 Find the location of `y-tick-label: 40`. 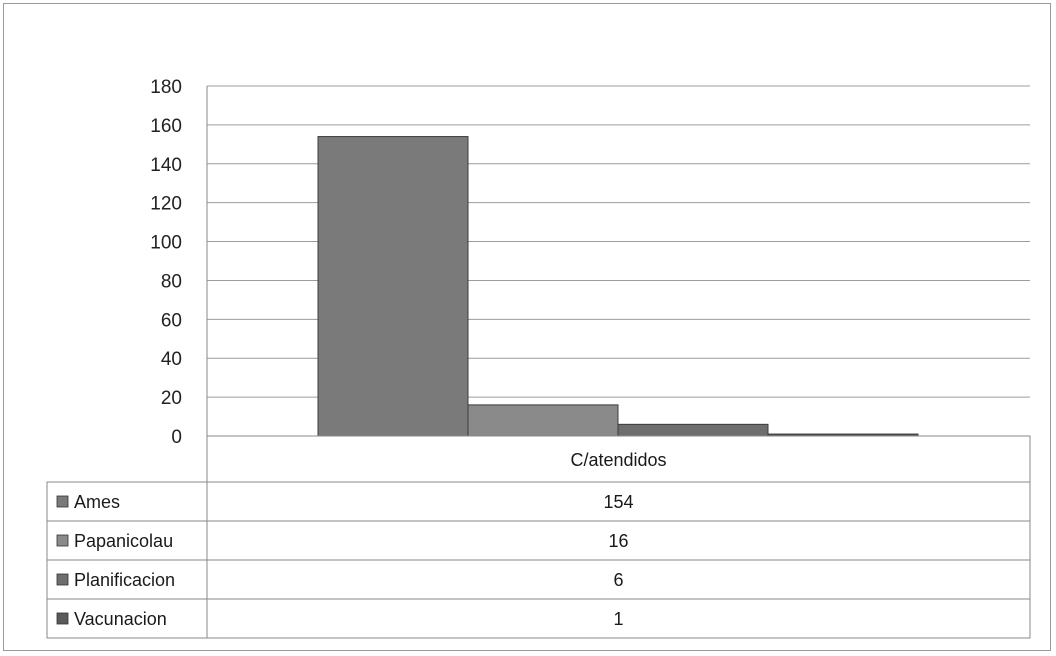

y-tick-label: 40 is located at coordinates (171, 359).